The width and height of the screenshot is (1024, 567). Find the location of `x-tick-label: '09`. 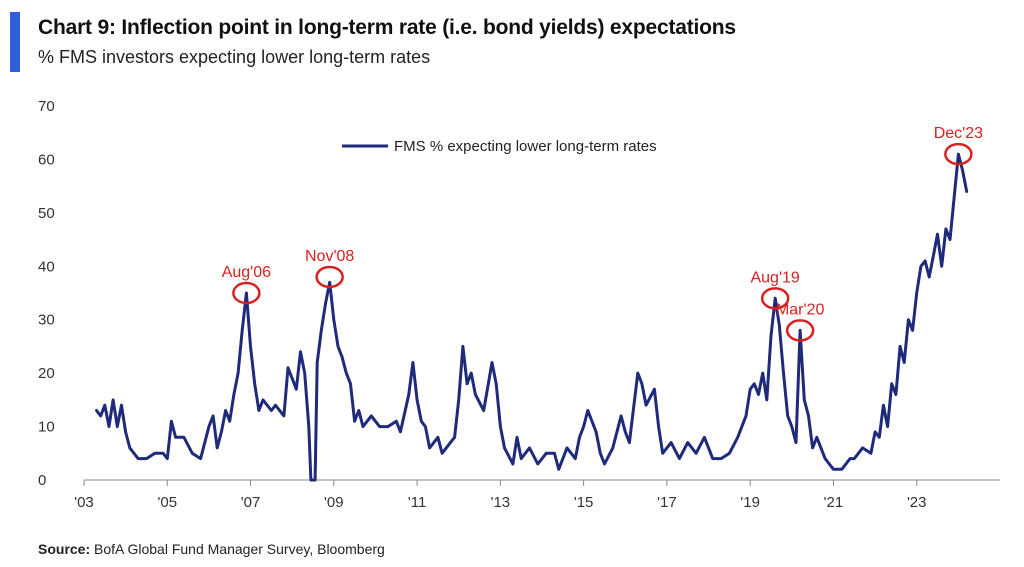

x-tick-label: '09 is located at coordinates (334, 502).